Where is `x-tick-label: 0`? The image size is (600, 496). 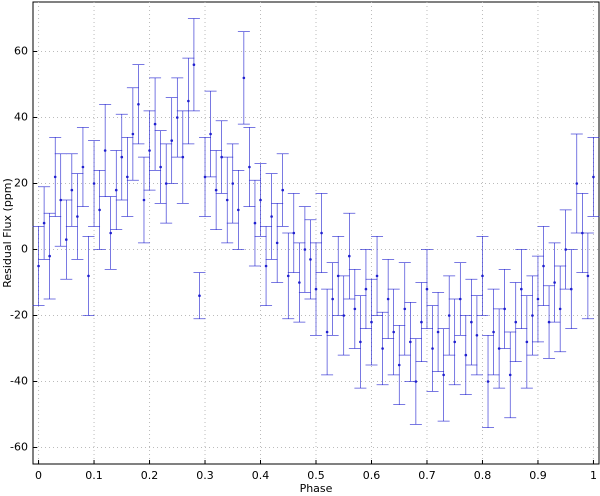
x-tick-label: 0 is located at coordinates (38, 475).